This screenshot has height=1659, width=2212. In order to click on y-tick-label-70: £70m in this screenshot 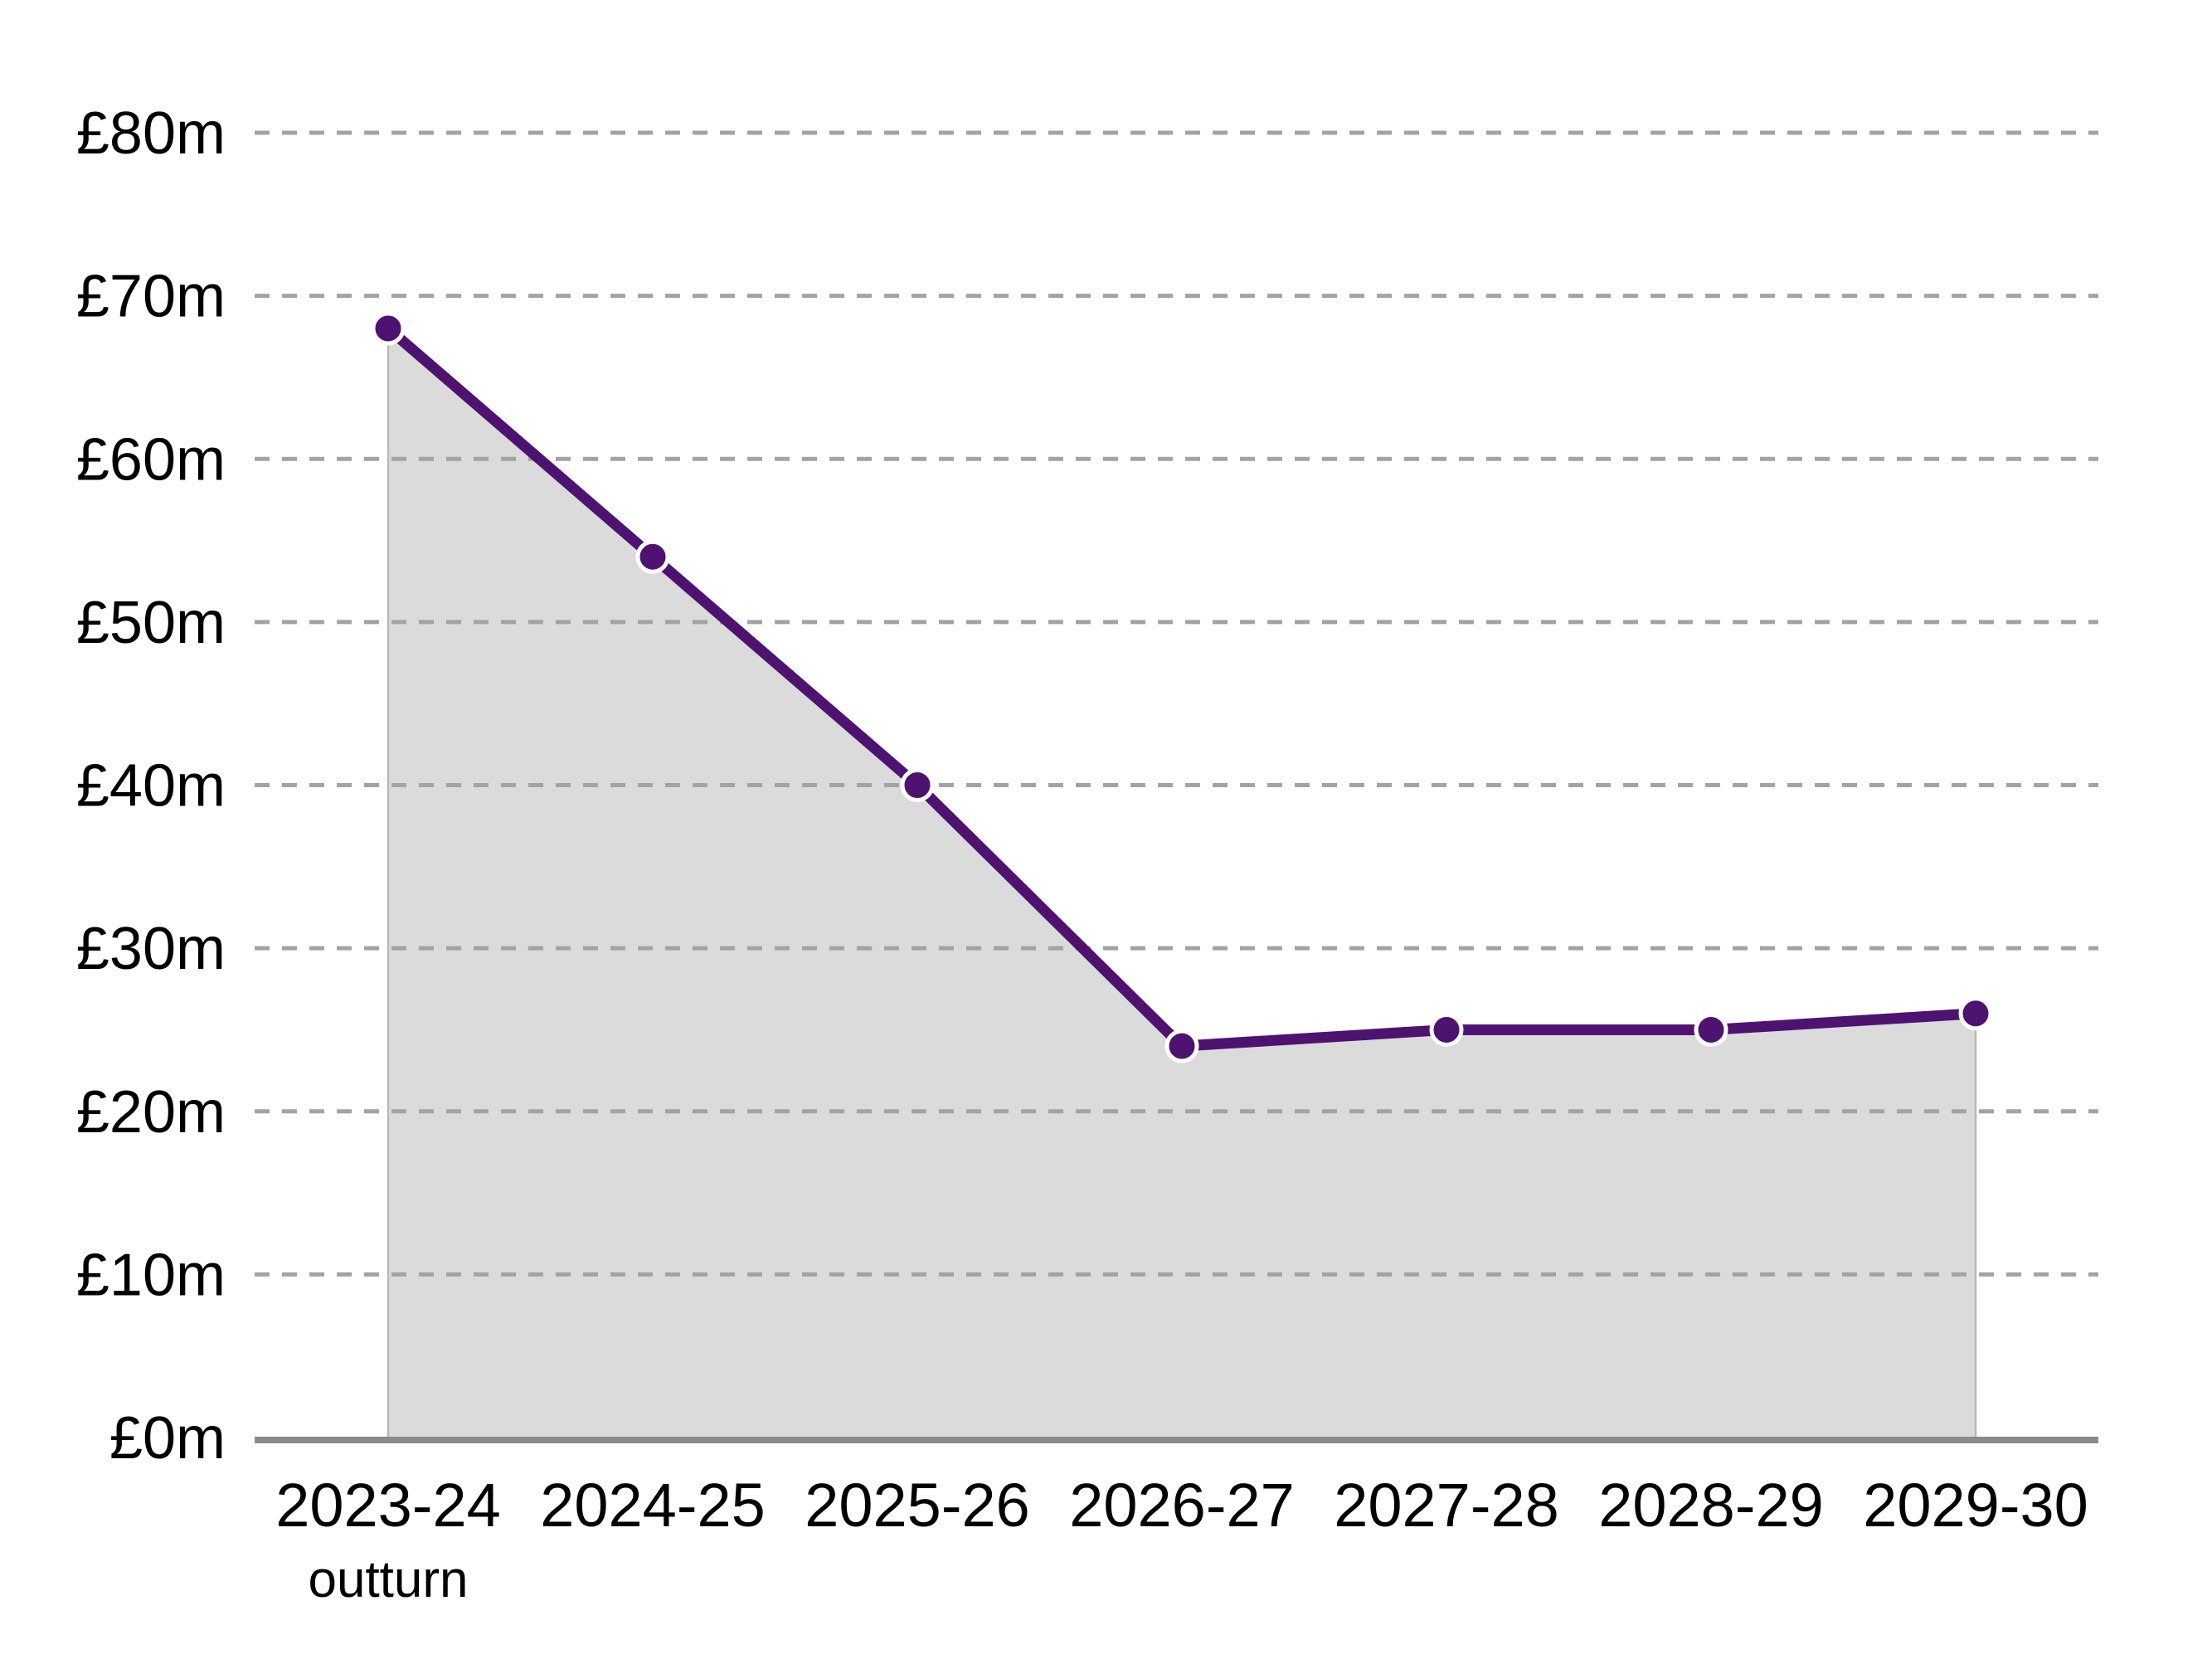, I will do `click(151, 297)`.